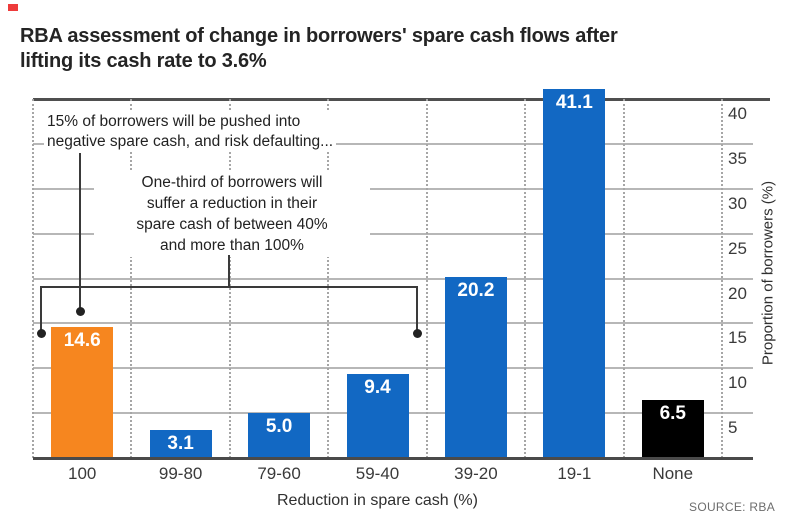 Image resolution: width=812 pixels, height=528 pixels. I want to click on annotation-line: spare cash of between 40%, so click(232, 224).